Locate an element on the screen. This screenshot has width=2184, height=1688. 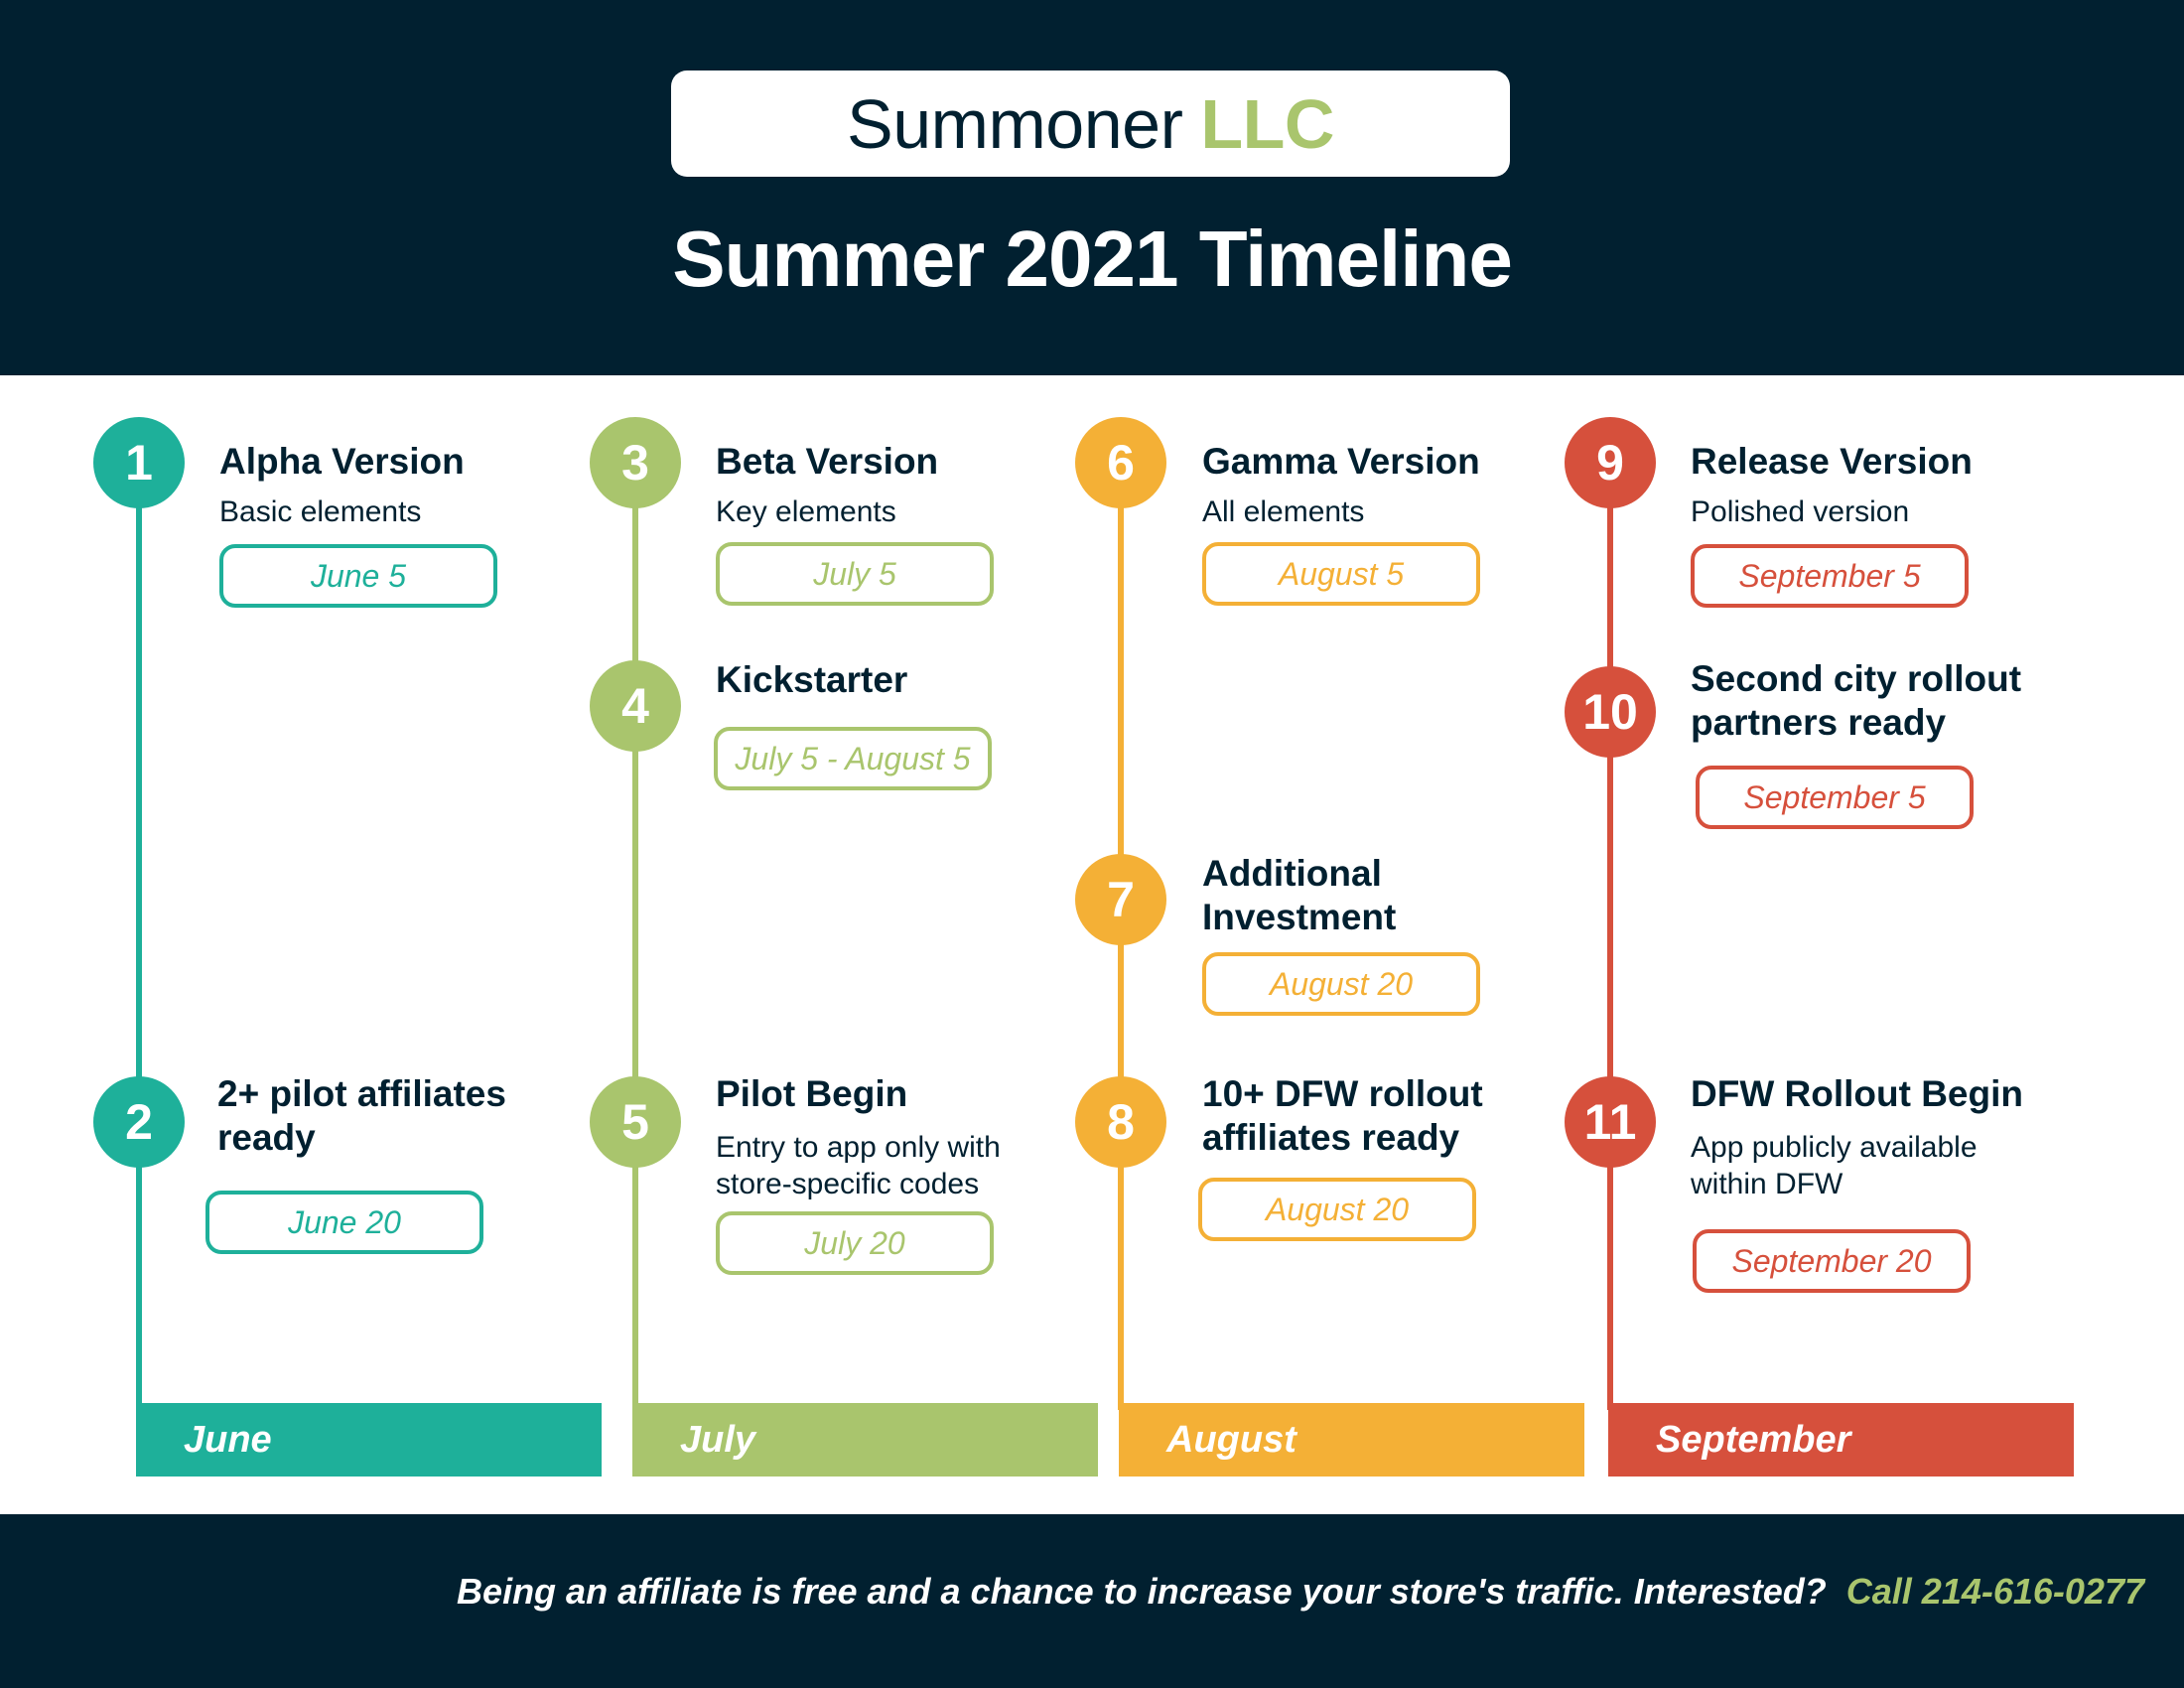
footer-banner is located at coordinates (1092, 1601).